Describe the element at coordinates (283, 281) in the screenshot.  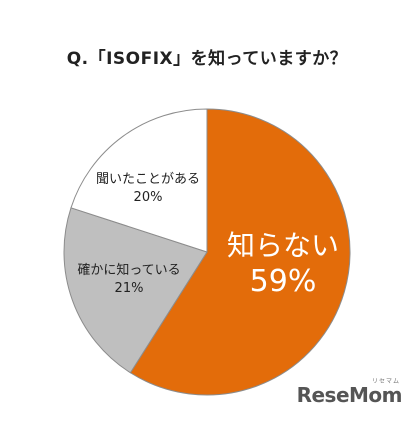
I see `slice-percent-shiranai: 59%` at that location.